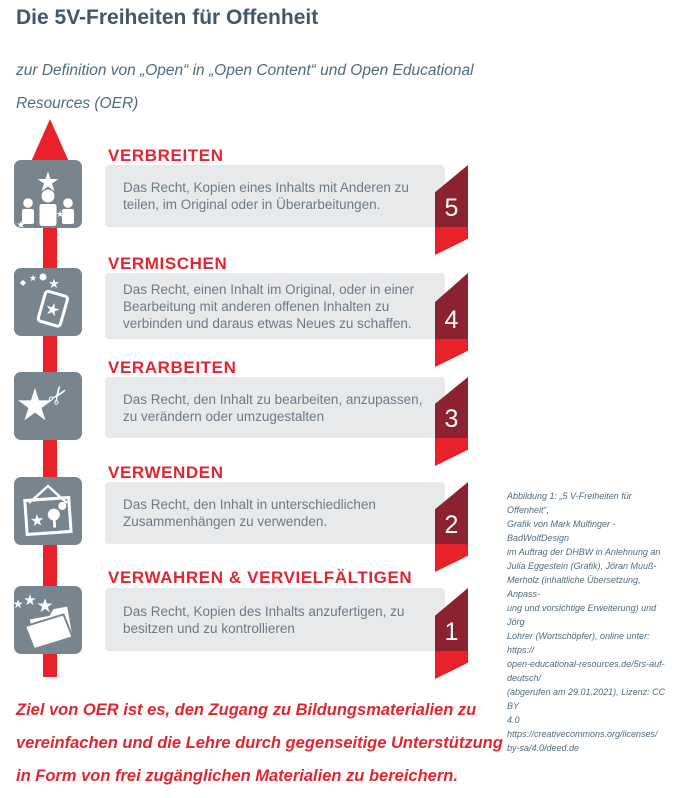 Image resolution: width=673 pixels, height=798 pixels. What do you see at coordinates (166, 155) in the screenshot?
I see `section-heading: VERBREITEN` at bounding box center [166, 155].